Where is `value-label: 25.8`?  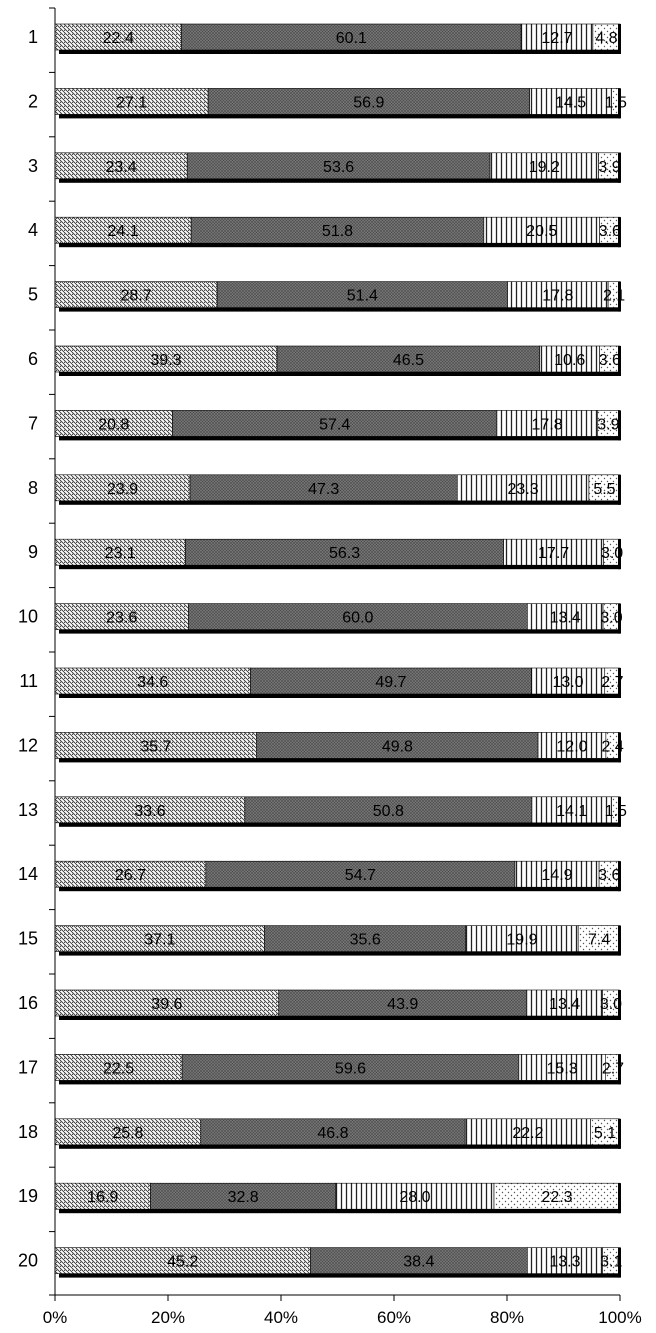 value-label: 25.8 is located at coordinates (127, 1133).